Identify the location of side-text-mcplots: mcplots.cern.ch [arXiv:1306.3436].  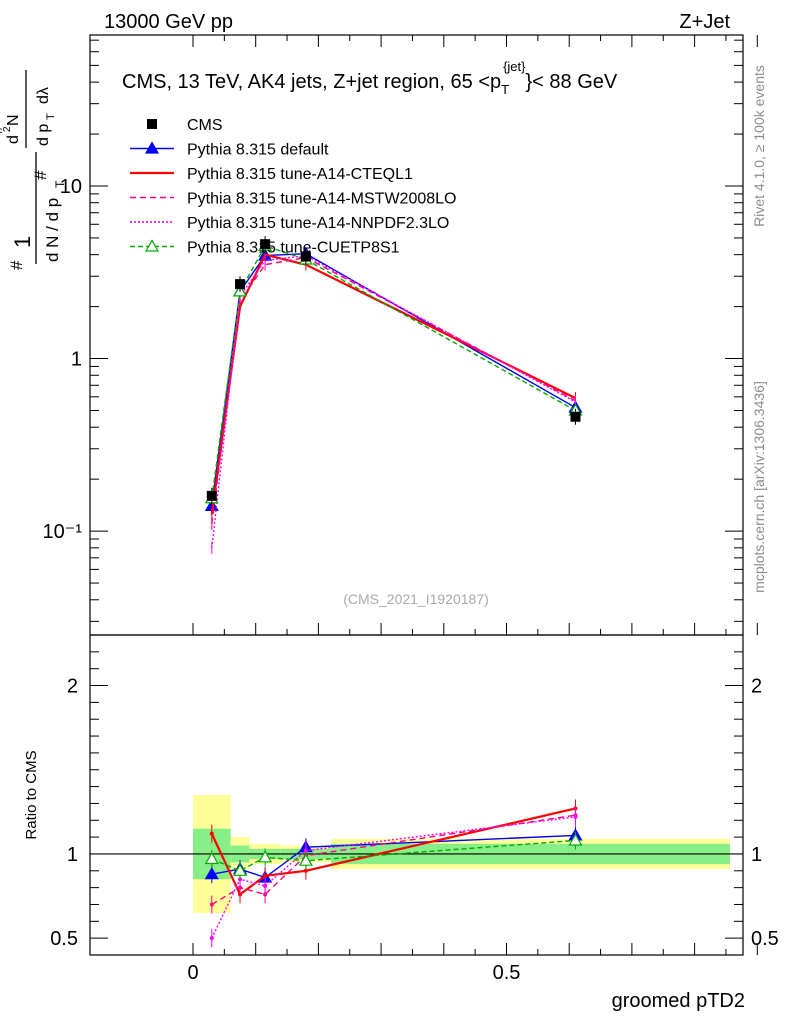
(759, 487).